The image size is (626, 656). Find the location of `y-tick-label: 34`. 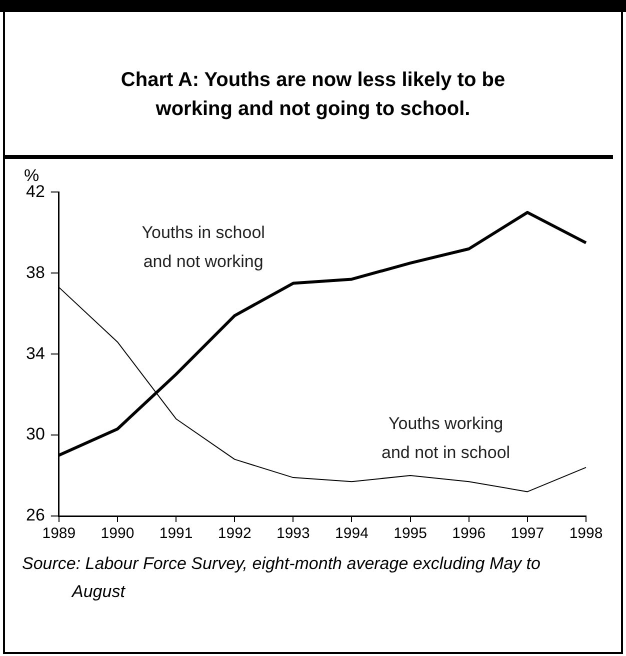

y-tick-label: 34 is located at coordinates (35, 353).